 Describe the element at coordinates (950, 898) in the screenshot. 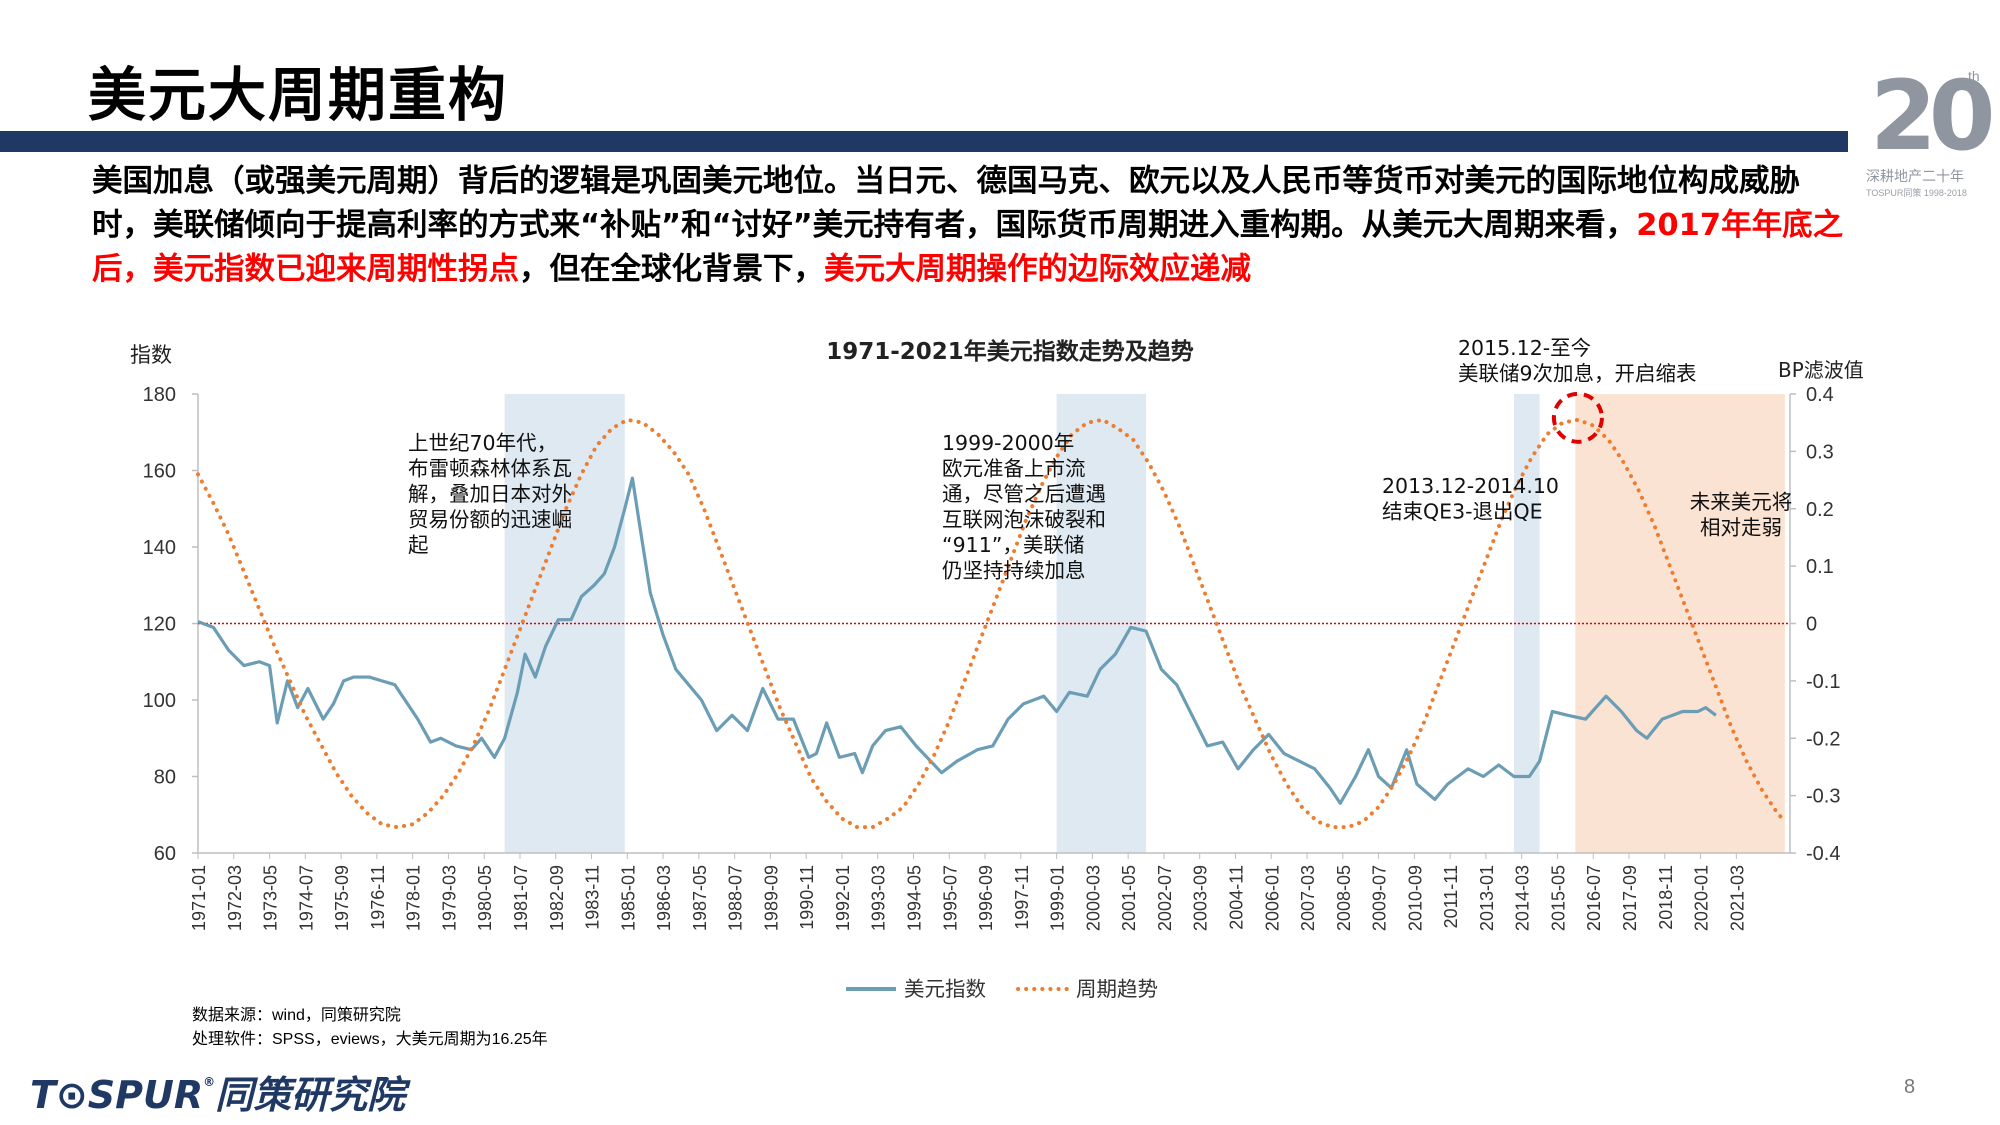

I see `x-tick-label: 1995-07` at that location.